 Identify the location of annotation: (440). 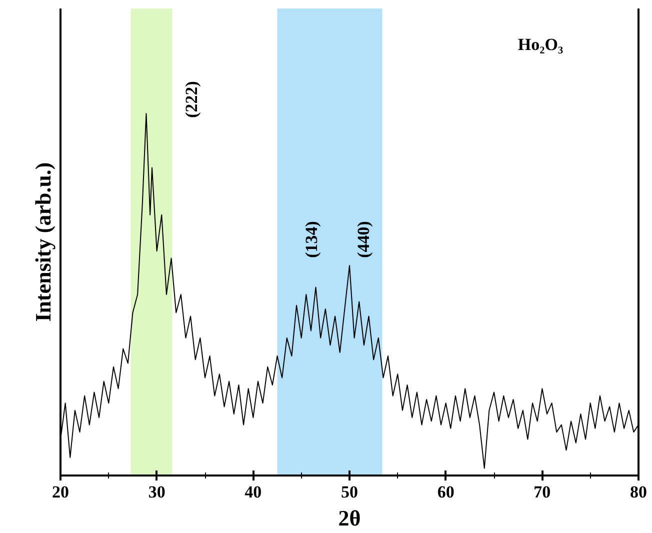
(363, 239).